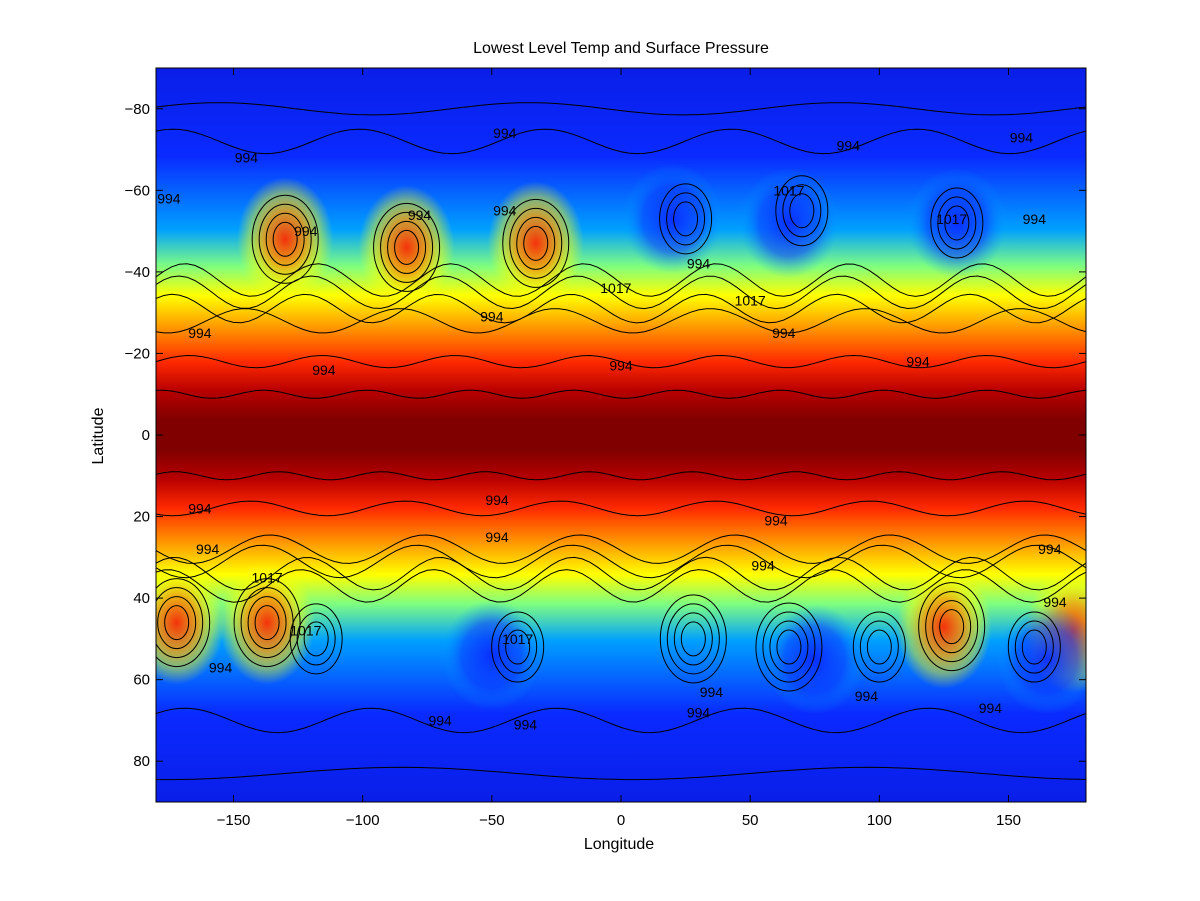  I want to click on x-tick-label: −100, so click(363, 820).